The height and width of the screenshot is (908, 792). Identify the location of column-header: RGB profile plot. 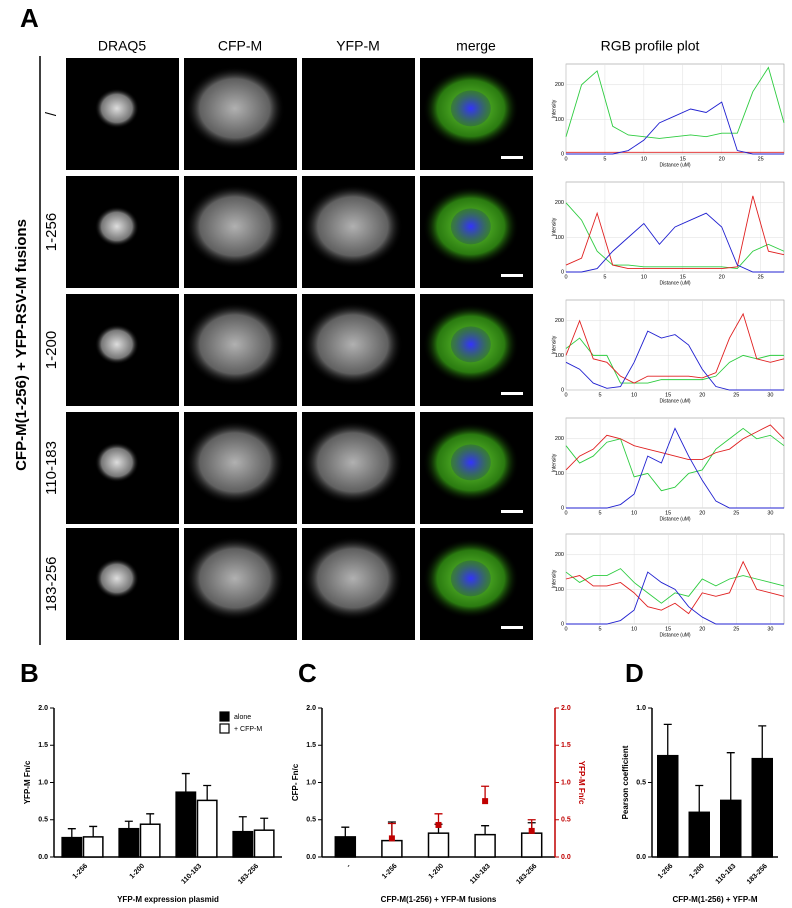
(650, 46).